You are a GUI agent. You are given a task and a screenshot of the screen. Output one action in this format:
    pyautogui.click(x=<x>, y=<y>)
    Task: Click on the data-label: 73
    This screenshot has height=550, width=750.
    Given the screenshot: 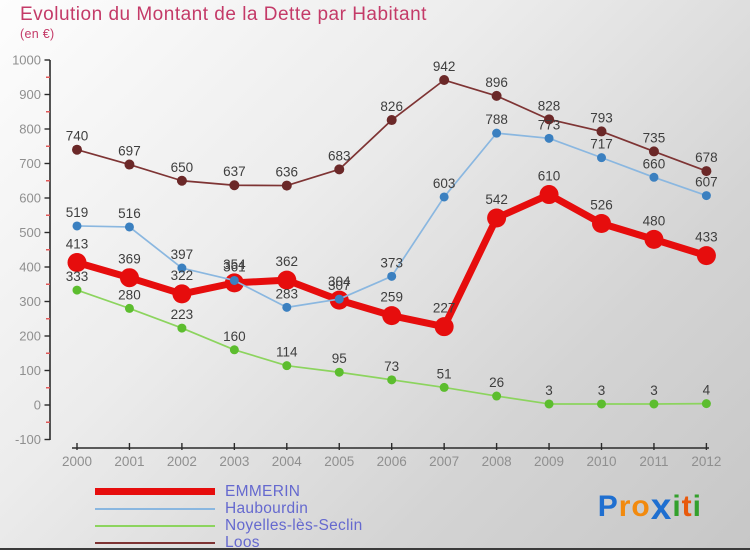 What is the action you would take?
    pyautogui.click(x=391, y=366)
    